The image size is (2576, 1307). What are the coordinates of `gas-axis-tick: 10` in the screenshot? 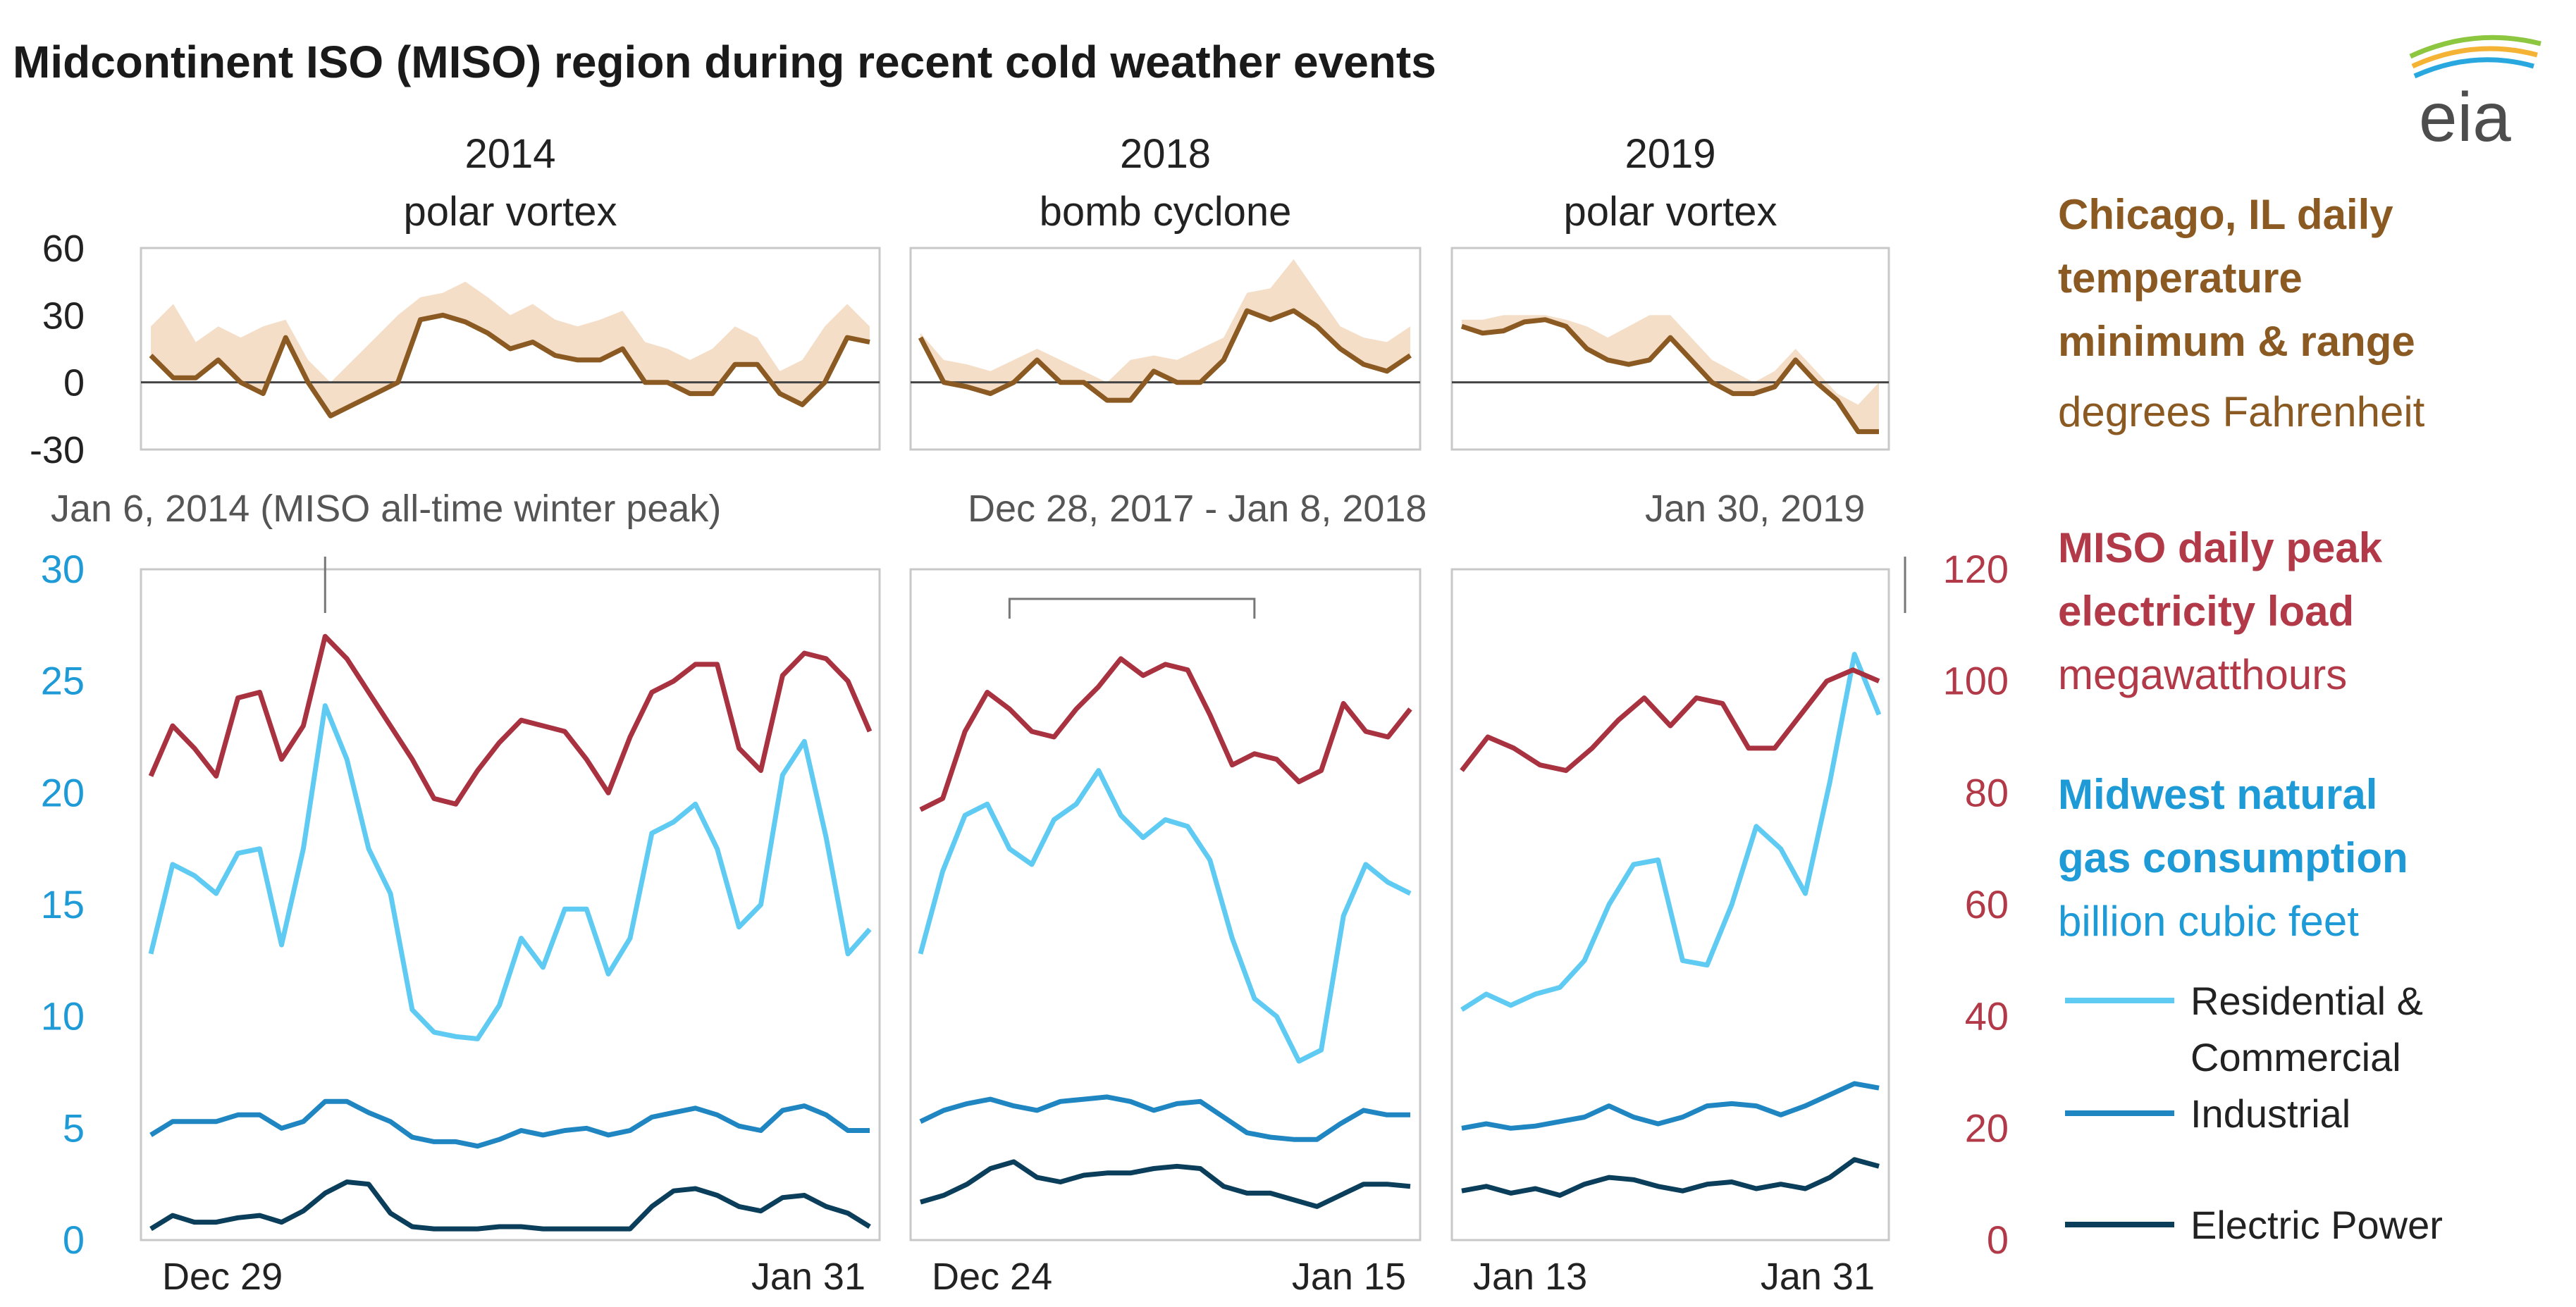 It's located at (63, 1016).